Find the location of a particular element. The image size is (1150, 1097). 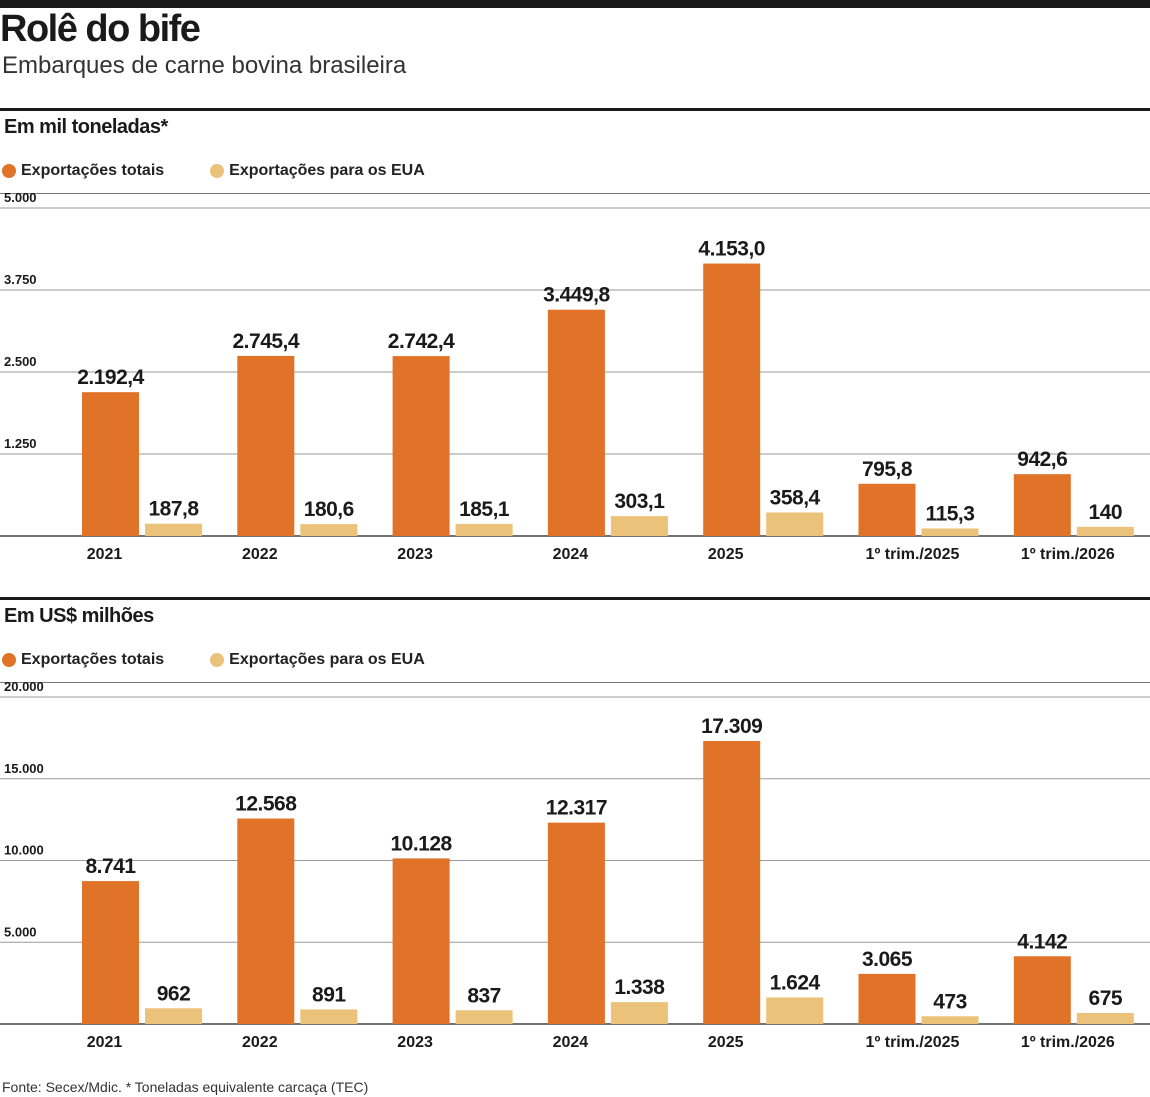

top-bar is located at coordinates (575, 4).